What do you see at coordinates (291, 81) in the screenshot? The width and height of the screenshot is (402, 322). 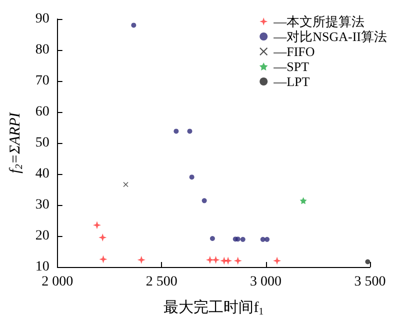 I see `legend-label: —LPT` at bounding box center [291, 81].